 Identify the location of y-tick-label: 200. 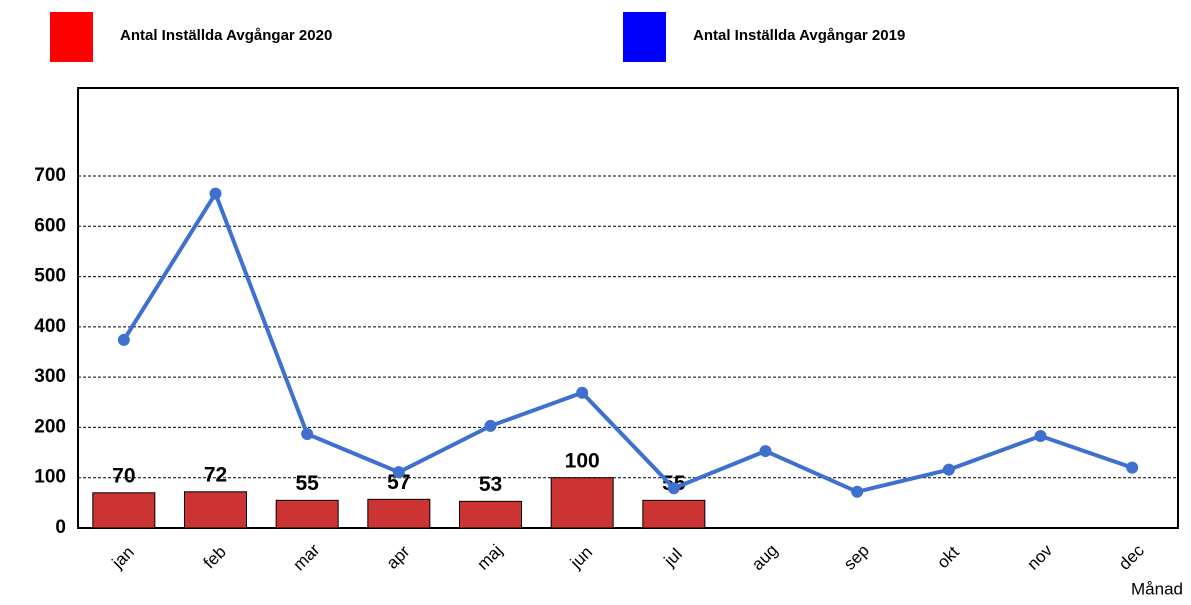
(50, 426).